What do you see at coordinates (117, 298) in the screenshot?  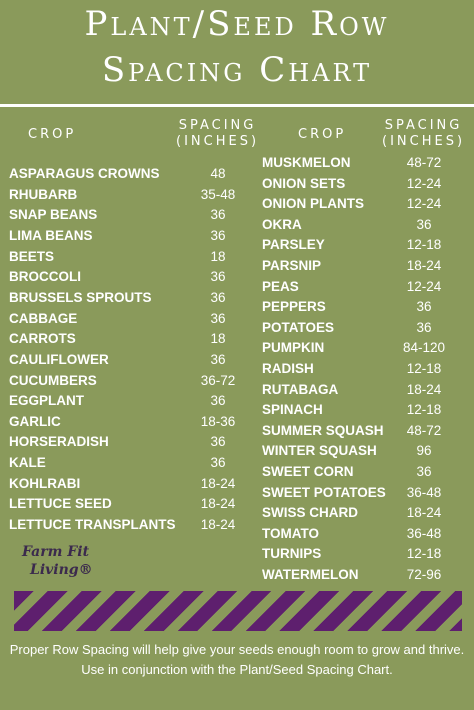 I see `left-crop-row: BRUSSELS SPROUTS 36` at bounding box center [117, 298].